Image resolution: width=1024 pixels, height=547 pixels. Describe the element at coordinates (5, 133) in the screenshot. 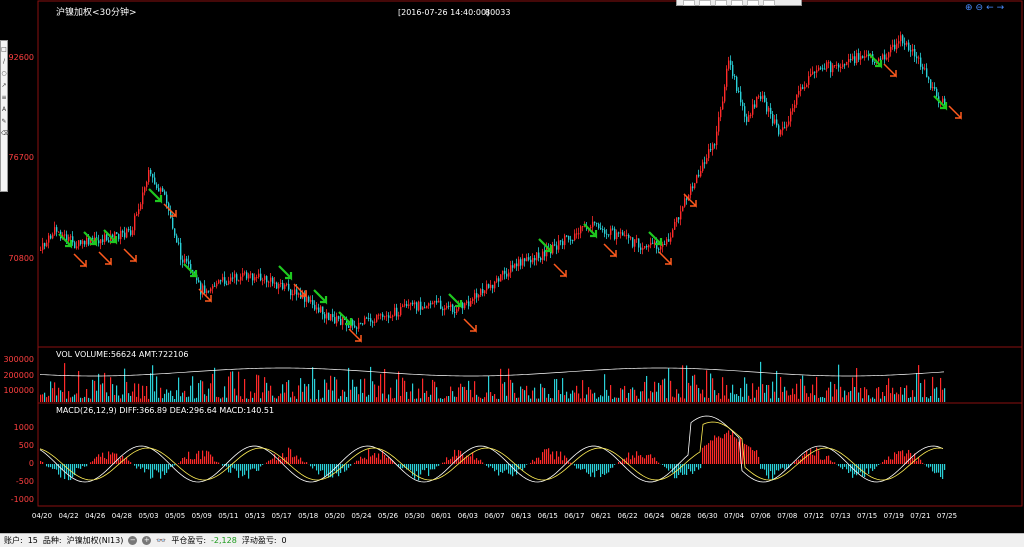

I see `erase-tool-icon: ⌫` at that location.